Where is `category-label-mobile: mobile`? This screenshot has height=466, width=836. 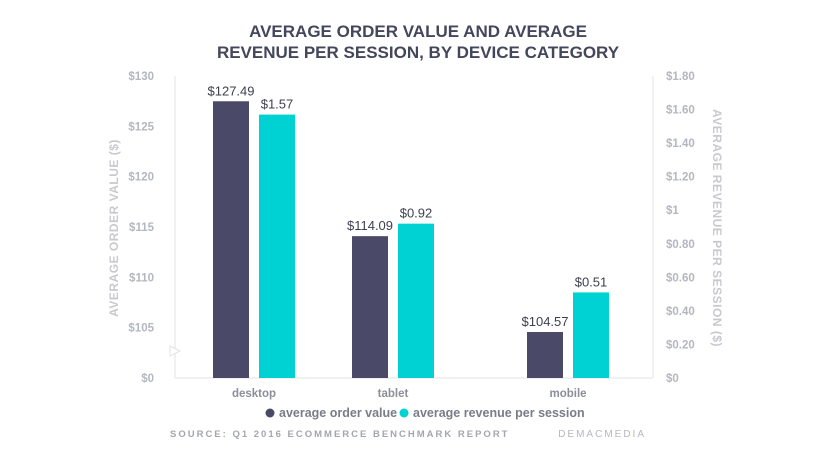 category-label-mobile: mobile is located at coordinates (567, 394).